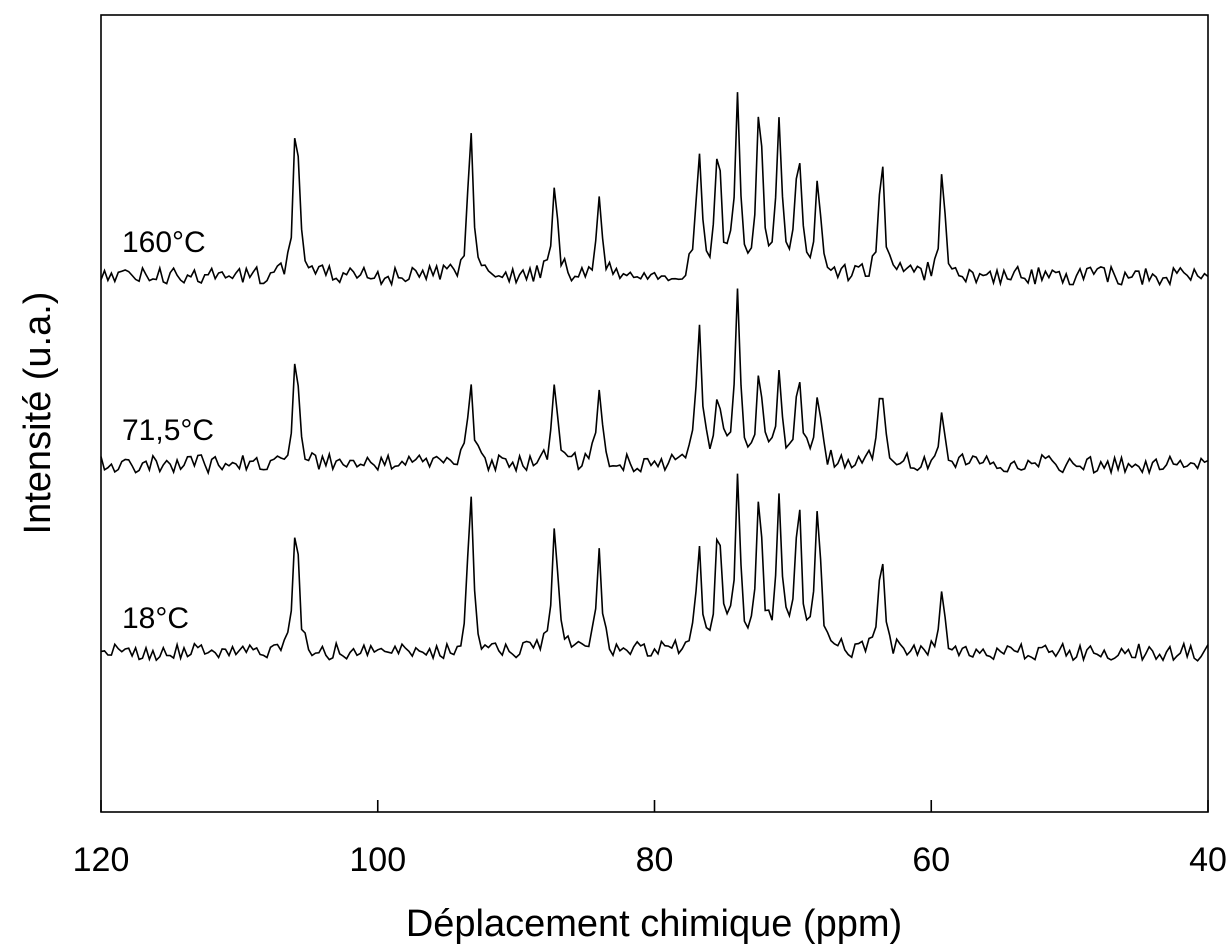 The height and width of the screenshot is (949, 1232). What do you see at coordinates (1208, 860) in the screenshot?
I see `x-tick-label-40: 40` at bounding box center [1208, 860].